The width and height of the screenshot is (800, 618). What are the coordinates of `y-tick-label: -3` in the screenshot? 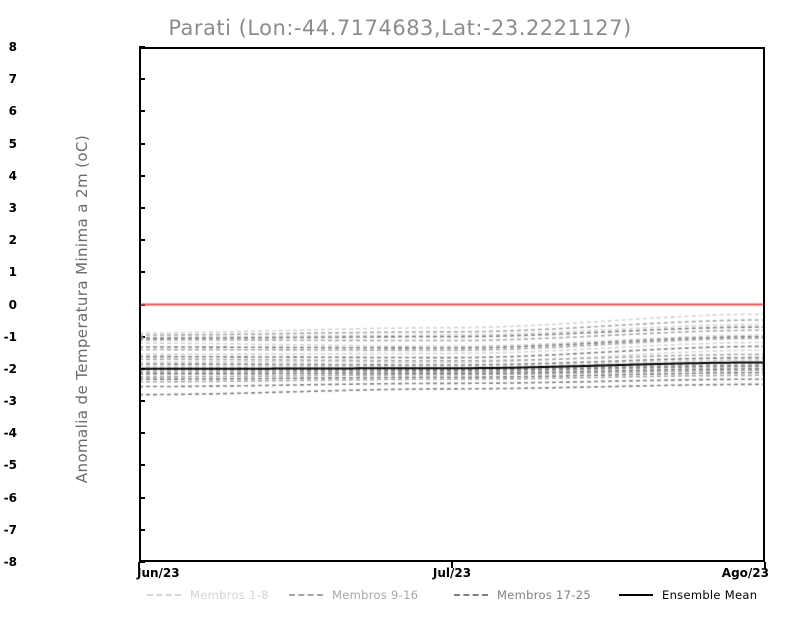 It's located at (10, 401).